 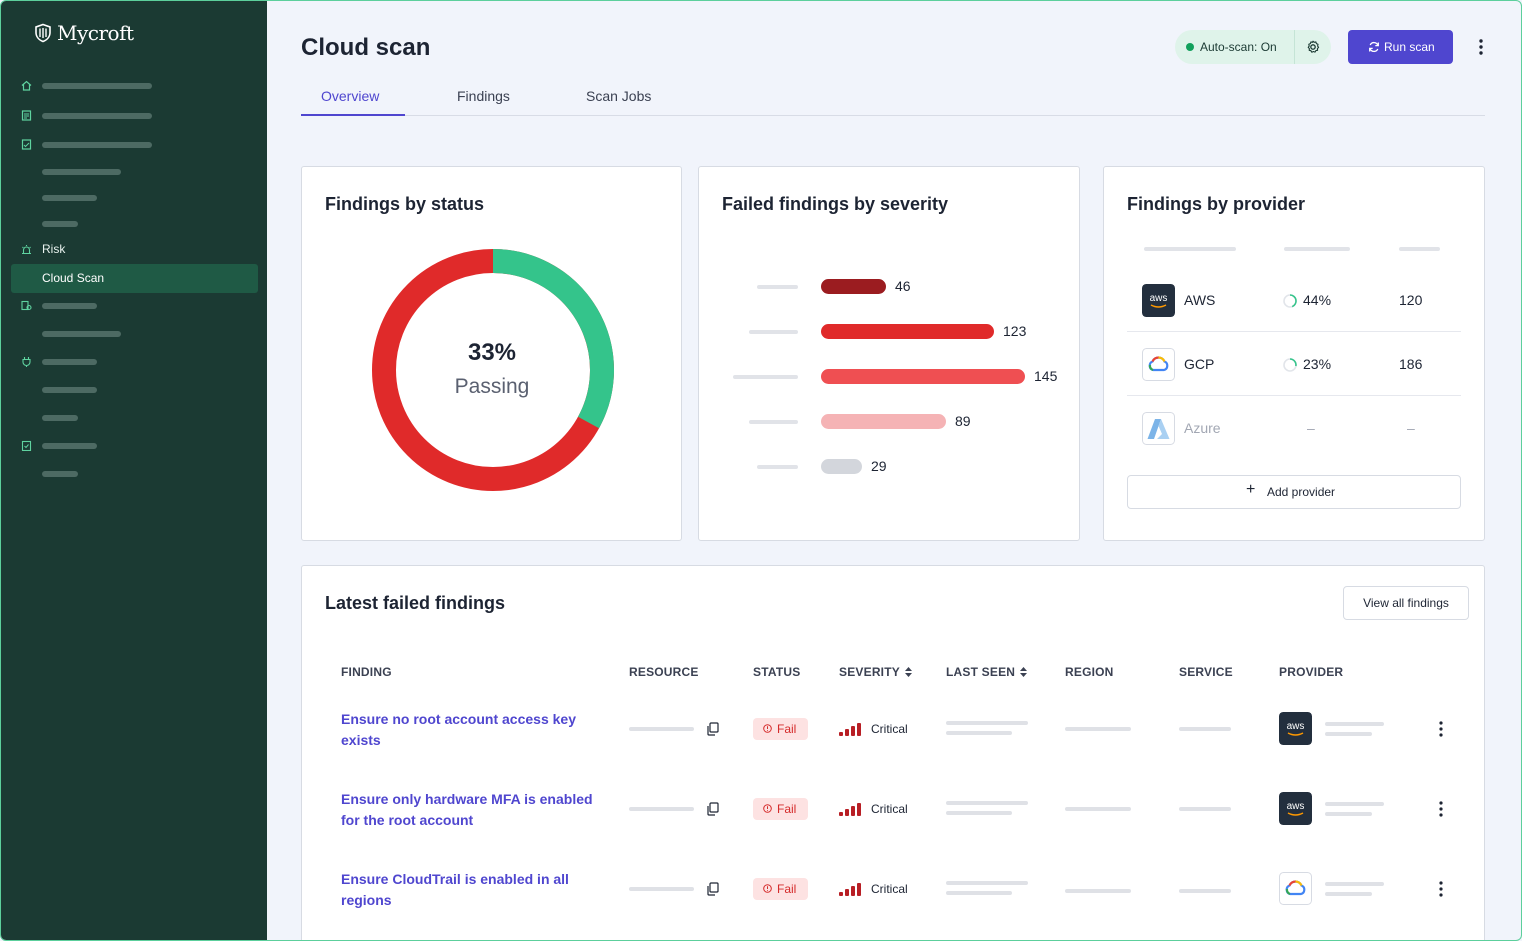 I want to click on severity-row: 145, so click(x=889, y=376).